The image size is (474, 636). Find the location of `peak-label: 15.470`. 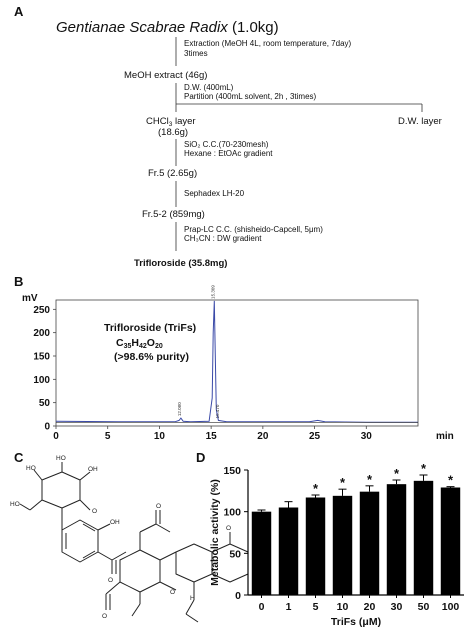

peak-label: 15.470 is located at coordinates (217, 411).